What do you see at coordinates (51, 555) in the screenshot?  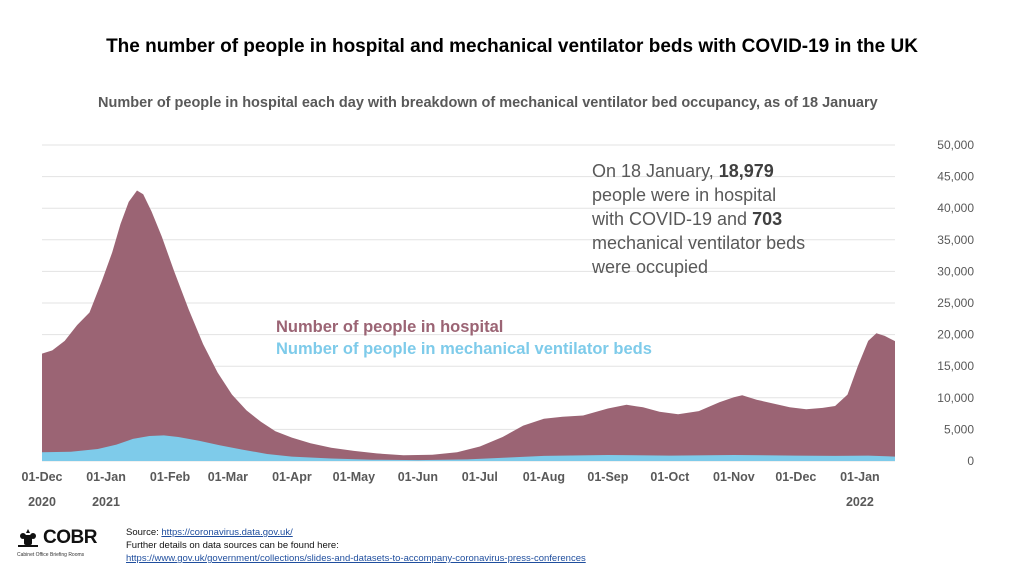 I see `logo-subtitle: Cabinet Office Briefing Rooms` at bounding box center [51, 555].